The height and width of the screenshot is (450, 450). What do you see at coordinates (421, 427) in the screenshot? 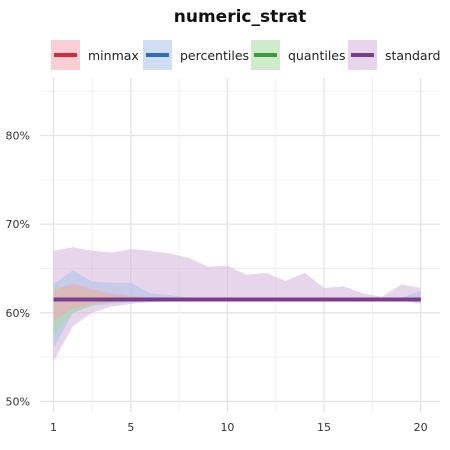
I see `x-tick-label: 20` at bounding box center [421, 427].